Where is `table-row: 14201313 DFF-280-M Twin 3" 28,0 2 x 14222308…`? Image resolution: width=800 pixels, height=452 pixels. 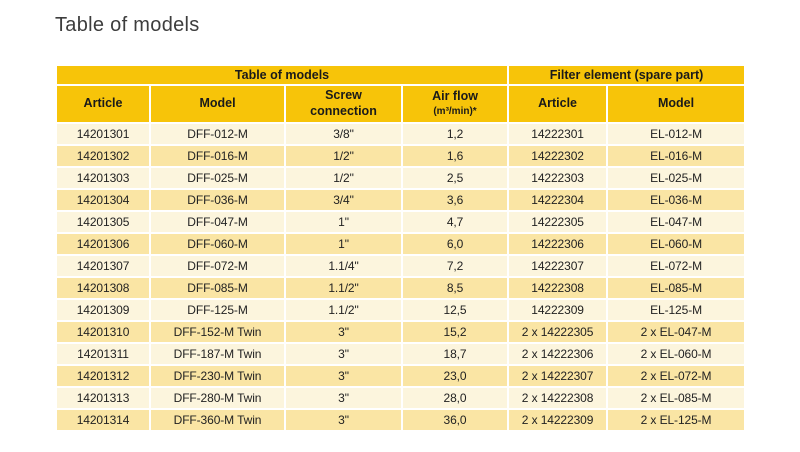
table-row: 14201313 DFF-280-M Twin 3" 28,0 2 x 14222308… is located at coordinates (401, 398).